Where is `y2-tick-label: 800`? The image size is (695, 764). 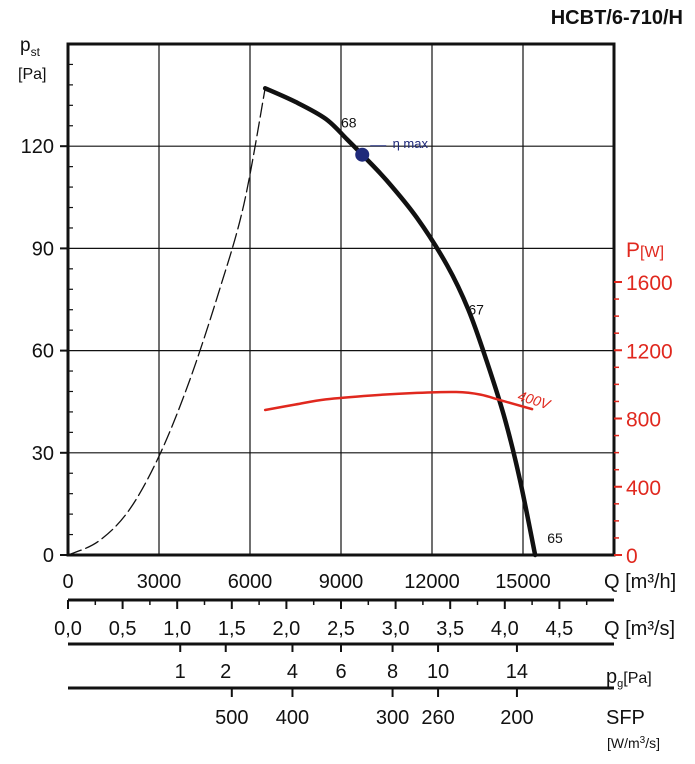
y2-tick-label: 800 is located at coordinates (643, 420).